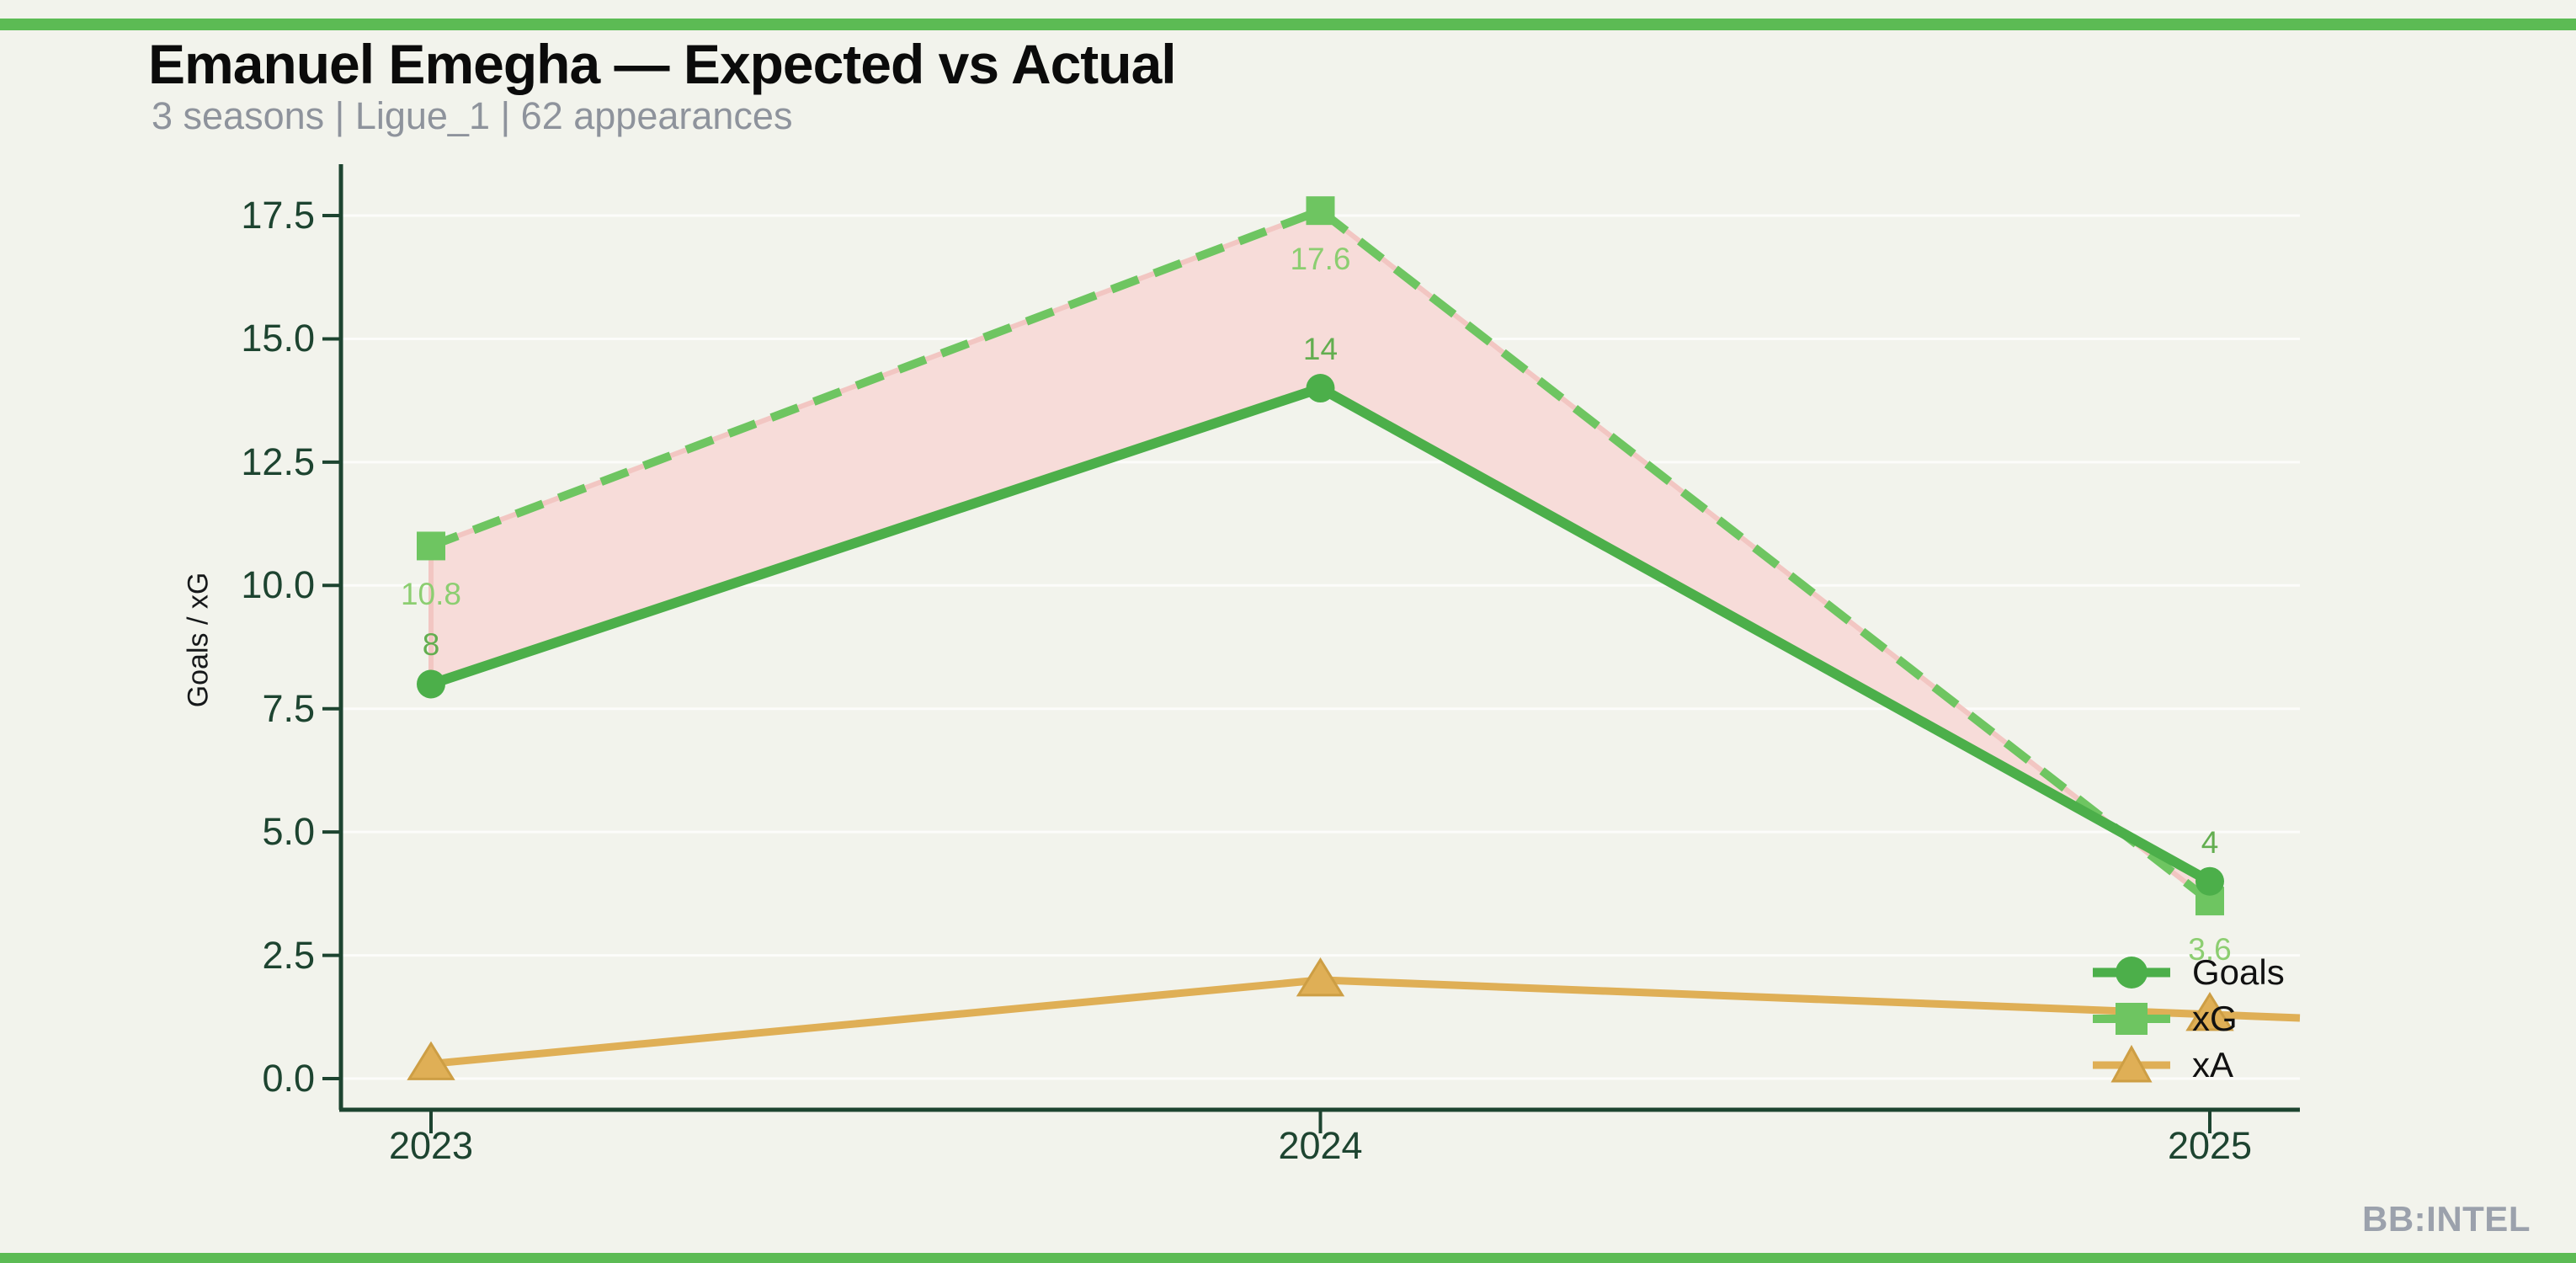 The width and height of the screenshot is (2576, 1263). What do you see at coordinates (2327, 1018) in the screenshot?
I see `legend-item-xg: xG` at bounding box center [2327, 1018].